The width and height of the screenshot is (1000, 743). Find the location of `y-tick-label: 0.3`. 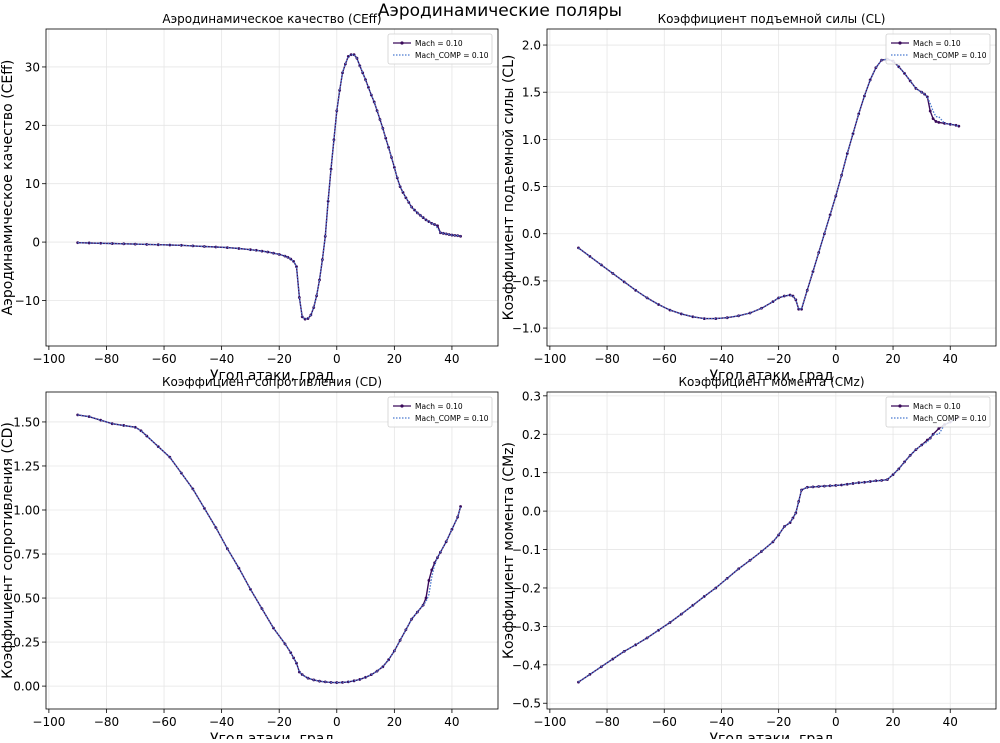

y-tick-label: 0.3 is located at coordinates (531, 396).